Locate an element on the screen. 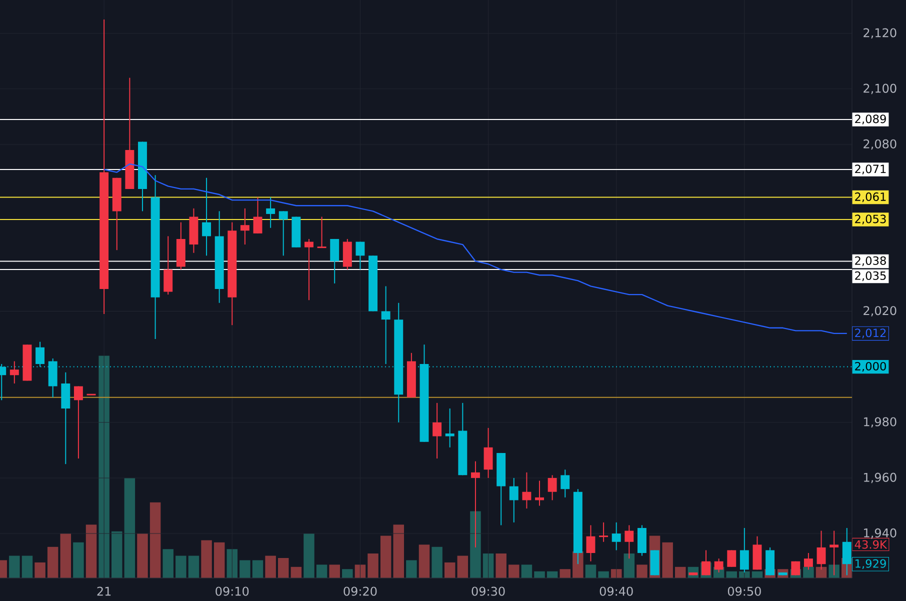 Image resolution: width=906 pixels, height=601 pixels. ref-line-label: 2,038 is located at coordinates (870, 261).